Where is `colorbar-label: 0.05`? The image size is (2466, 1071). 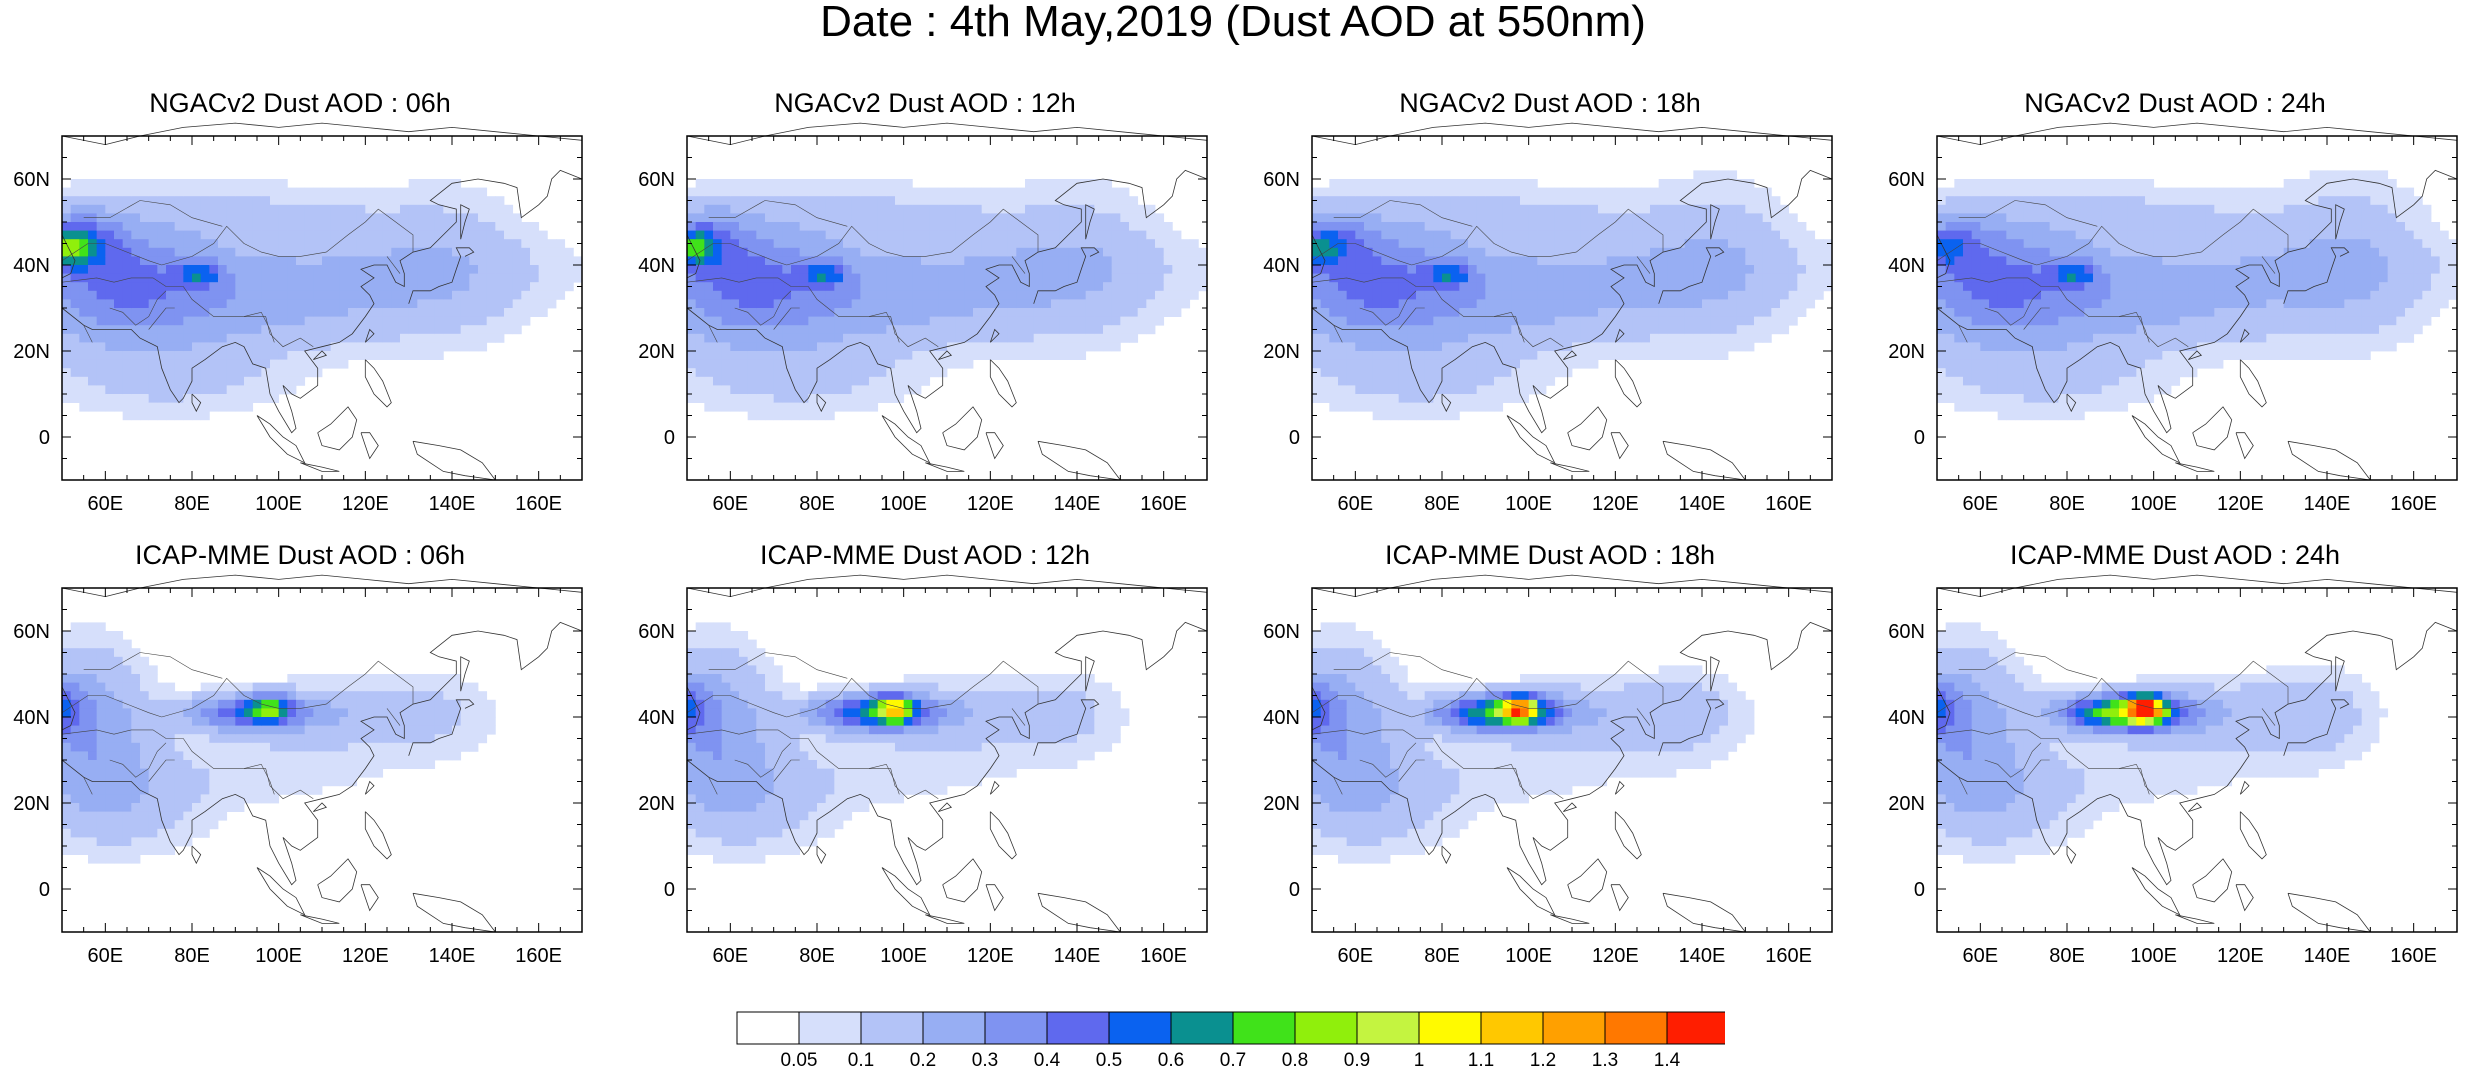 colorbar-label: 0.05 is located at coordinates (799, 1060).